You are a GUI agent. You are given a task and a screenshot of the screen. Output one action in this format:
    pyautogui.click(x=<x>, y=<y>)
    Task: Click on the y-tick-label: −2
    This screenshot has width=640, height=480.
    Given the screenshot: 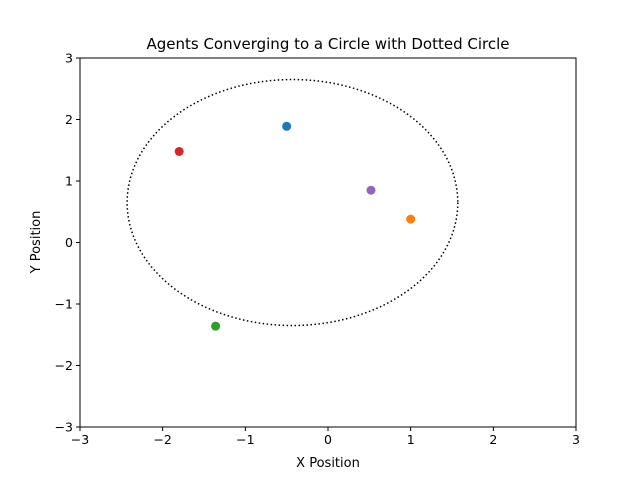 What is the action you would take?
    pyautogui.click(x=64, y=365)
    